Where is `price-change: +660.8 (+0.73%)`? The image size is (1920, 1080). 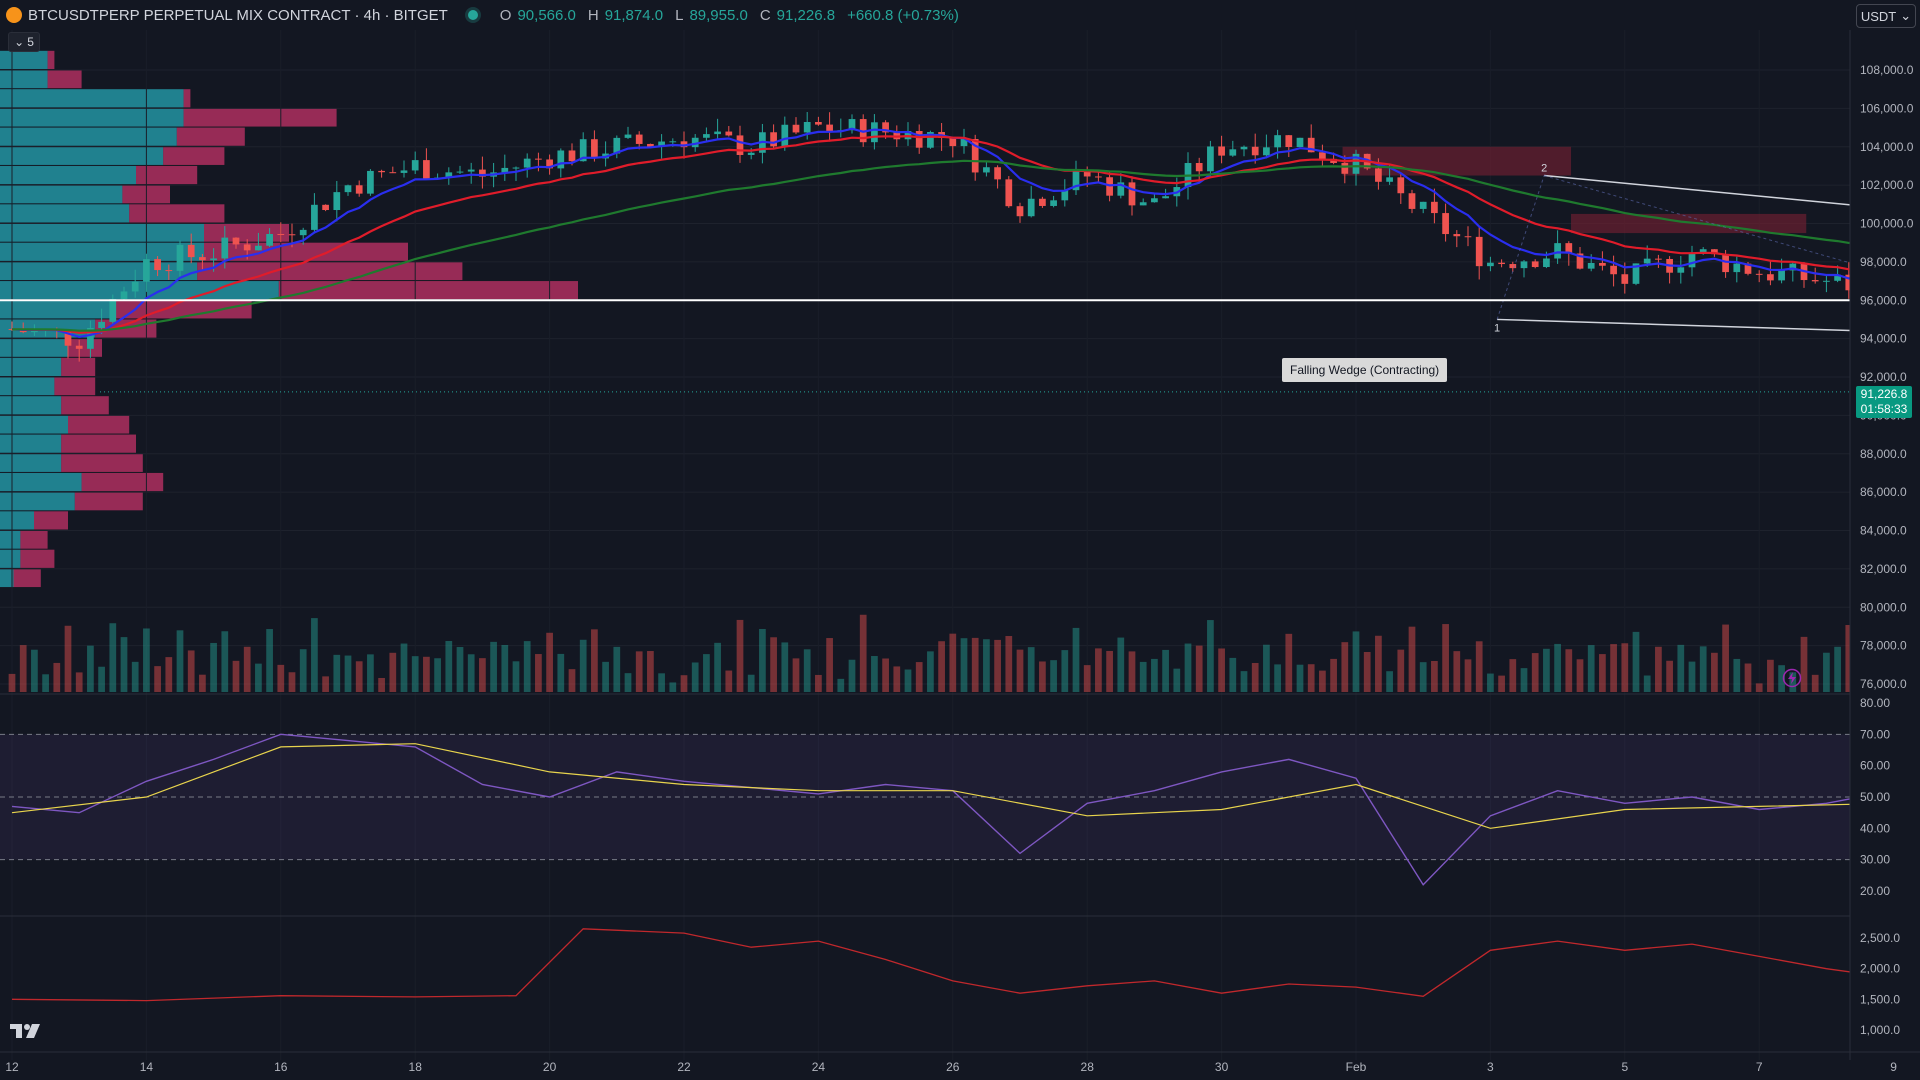 price-change: +660.8 (+0.73%) is located at coordinates (903, 15).